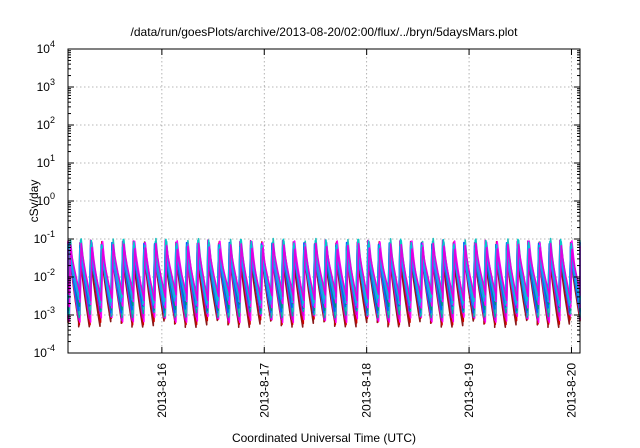 The width and height of the screenshot is (640, 448). What do you see at coordinates (46, 85) in the screenshot?
I see `y-tick-label: 10³` at bounding box center [46, 85].